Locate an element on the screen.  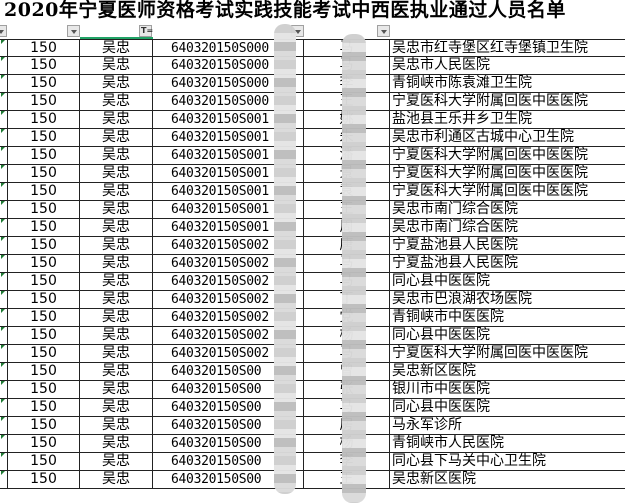
filter-dropdown-col-e is located at coordinates (383, 31).